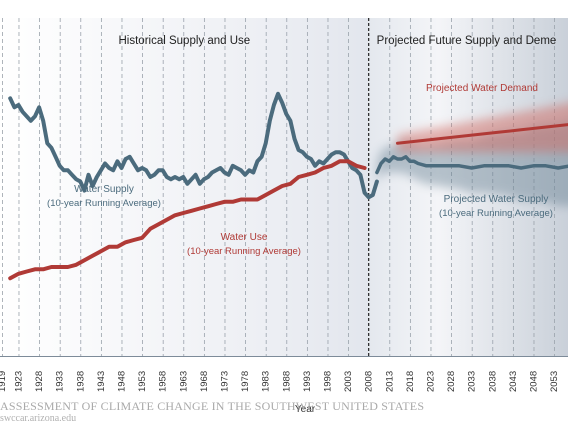  What do you see at coordinates (244, 237) in the screenshot?
I see `annotation-water-use: Water Use` at bounding box center [244, 237].